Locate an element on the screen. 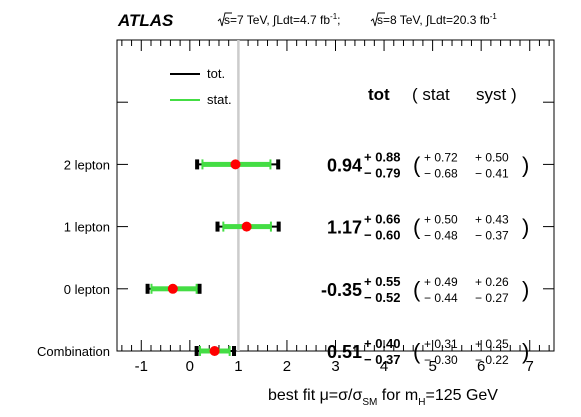 The width and height of the screenshot is (581, 417). stat-error-up: + 0.31 is located at coordinates (441, 344).